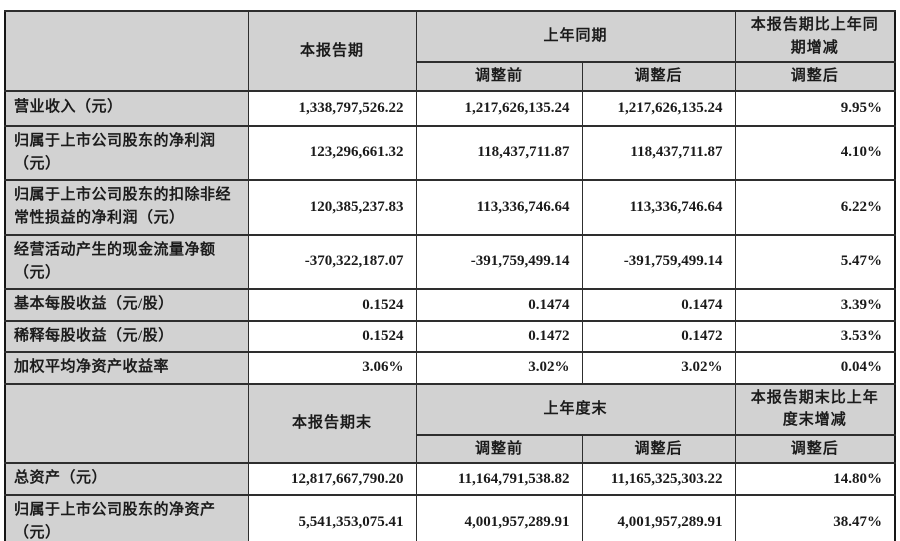 This screenshot has height=541, width=900. Describe the element at coordinates (815, 207) in the screenshot. I see `cell-change: 6.22%` at that location.